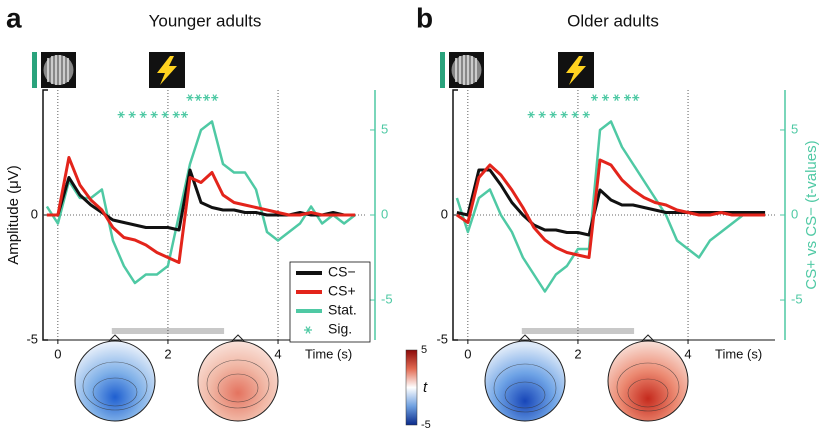 This screenshot has width=828, height=435. I want to click on legend-label: Sig., so click(340, 329).